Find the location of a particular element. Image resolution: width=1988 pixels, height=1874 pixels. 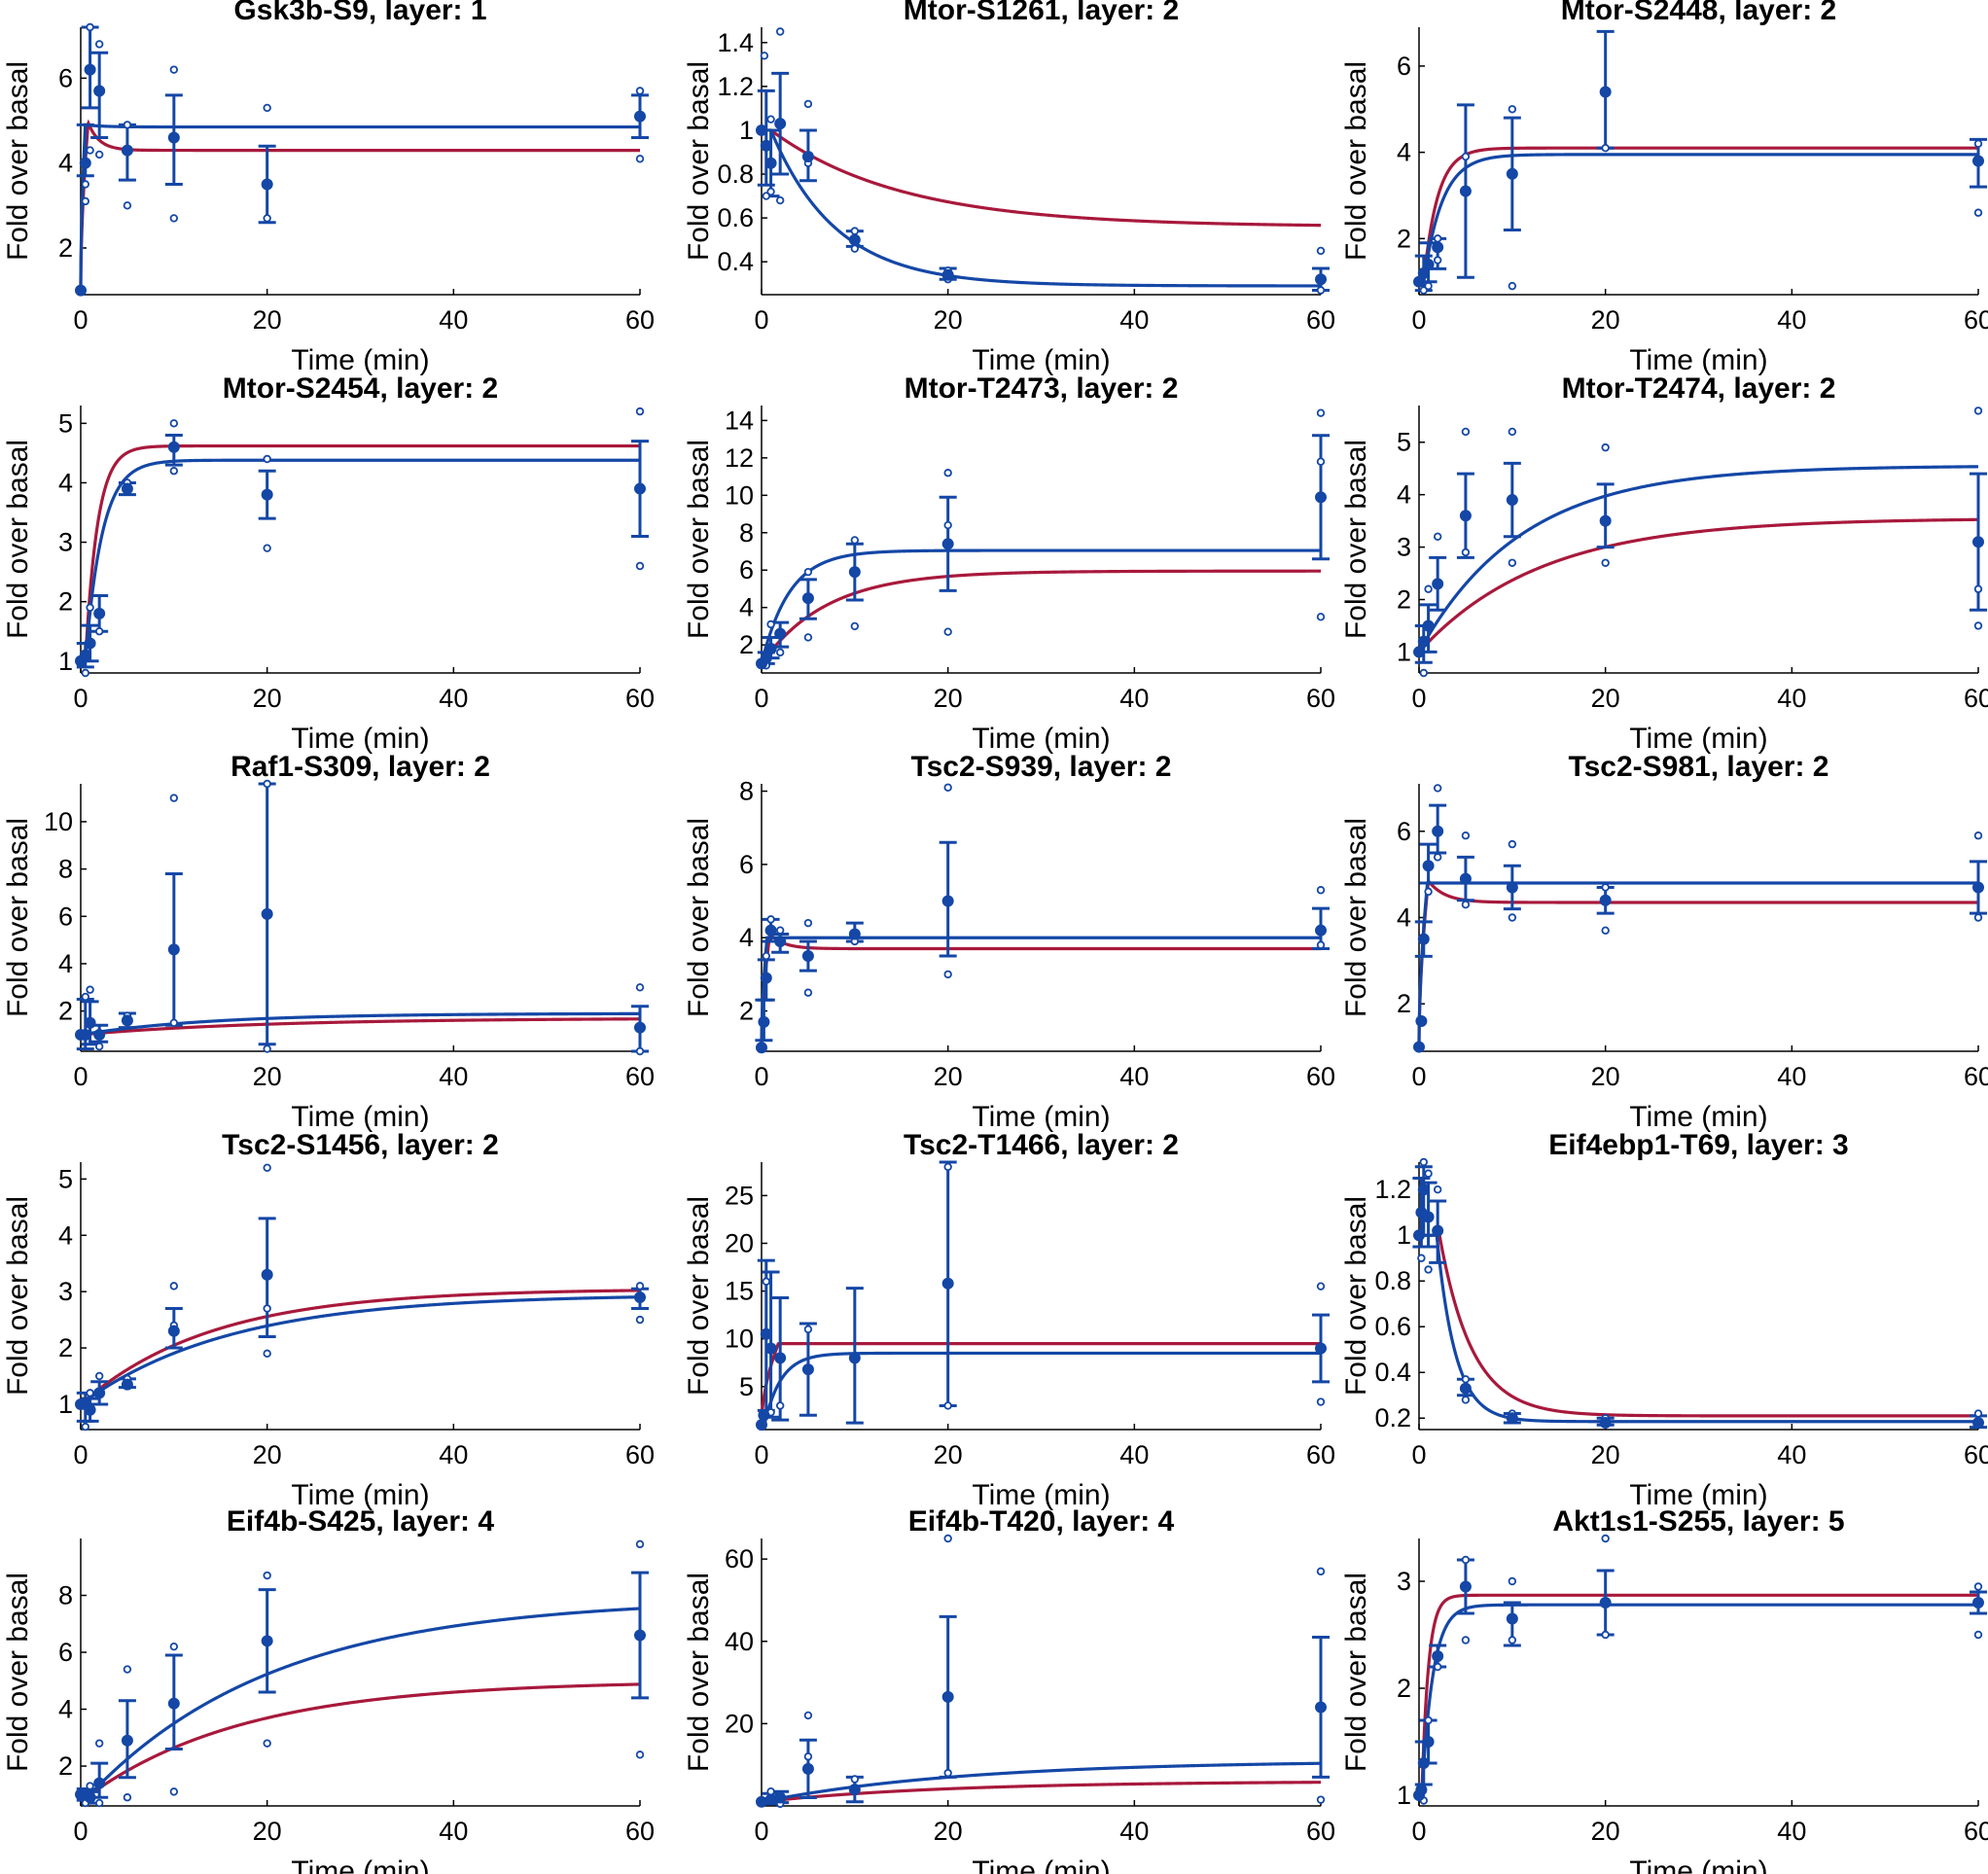

y-tick-label: 60 is located at coordinates (739, 1558).